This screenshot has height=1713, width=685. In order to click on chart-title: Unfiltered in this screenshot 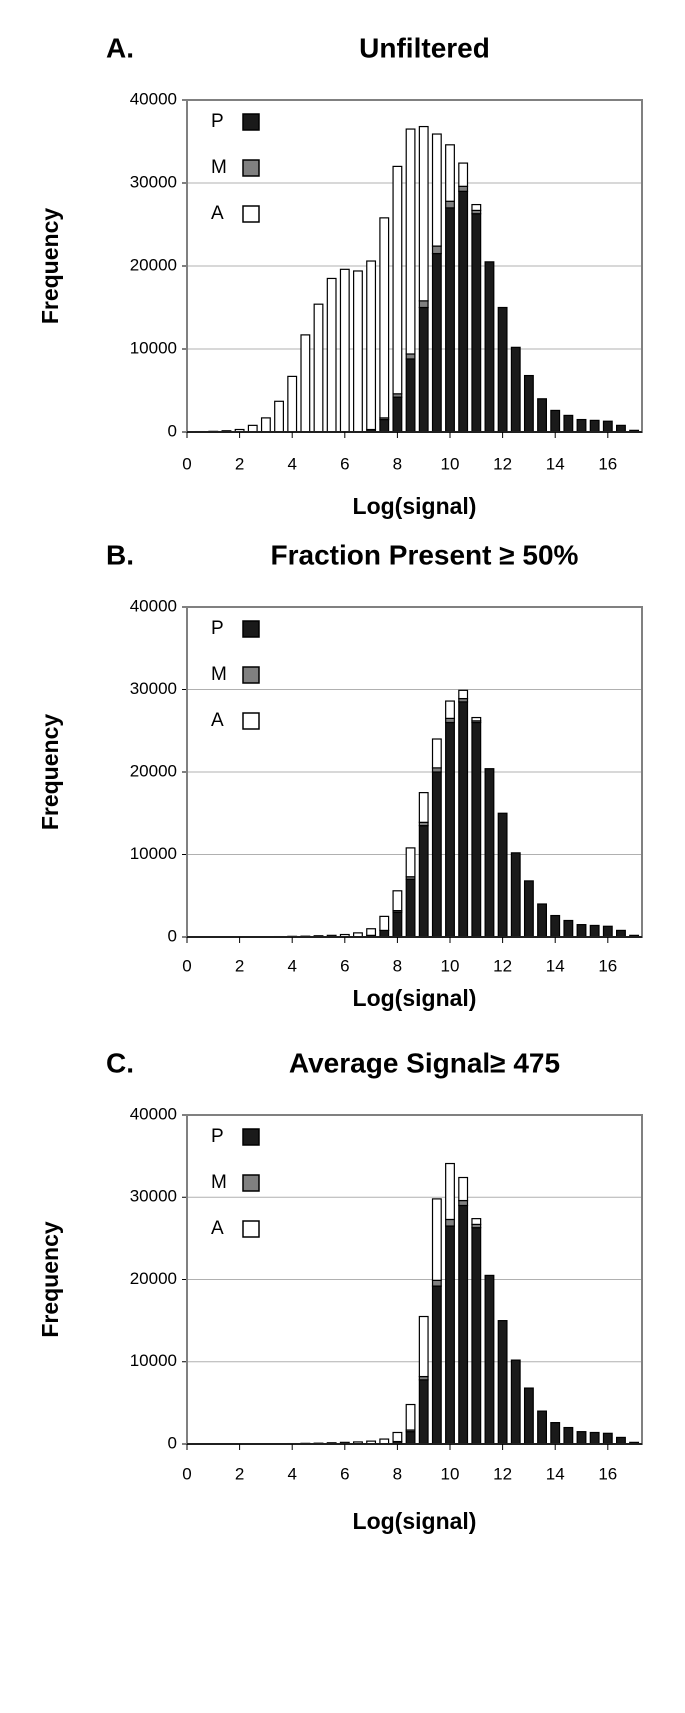, I will do `click(424, 47)`.